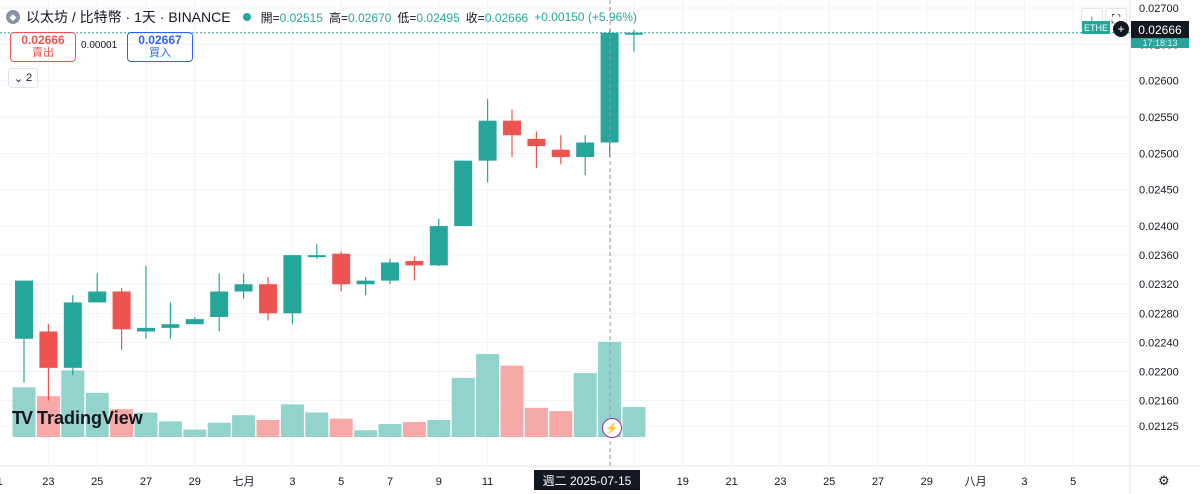  I want to click on download-icon: ↓, so click(1092, 19).